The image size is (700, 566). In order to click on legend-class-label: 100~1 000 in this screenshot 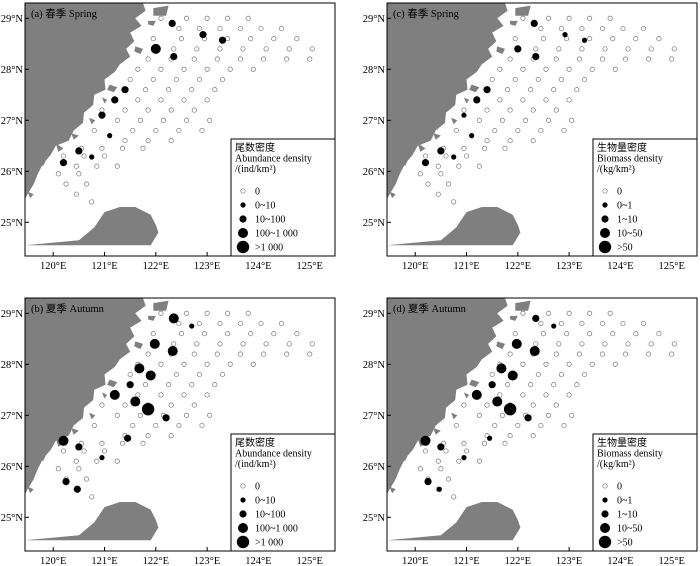, I will do `click(276, 234)`.